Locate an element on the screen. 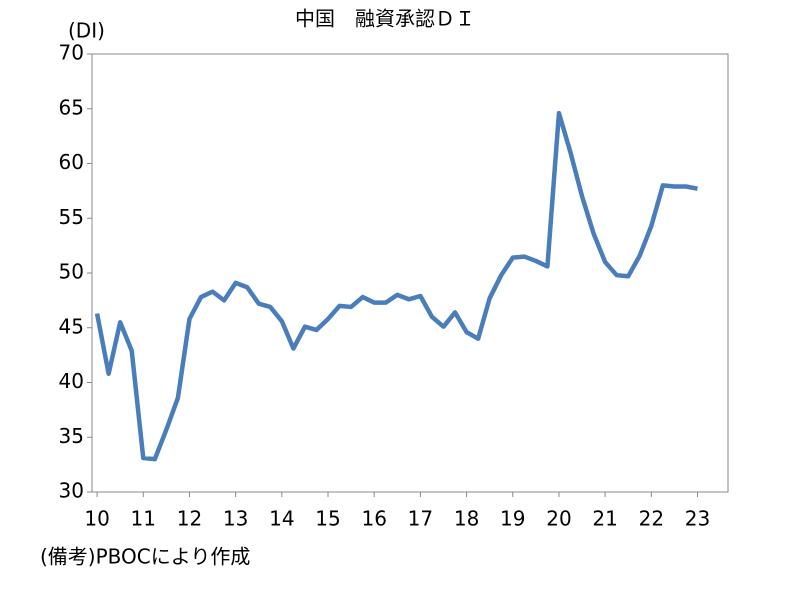 The width and height of the screenshot is (795, 594). x-tick-label: 23 is located at coordinates (697, 519).